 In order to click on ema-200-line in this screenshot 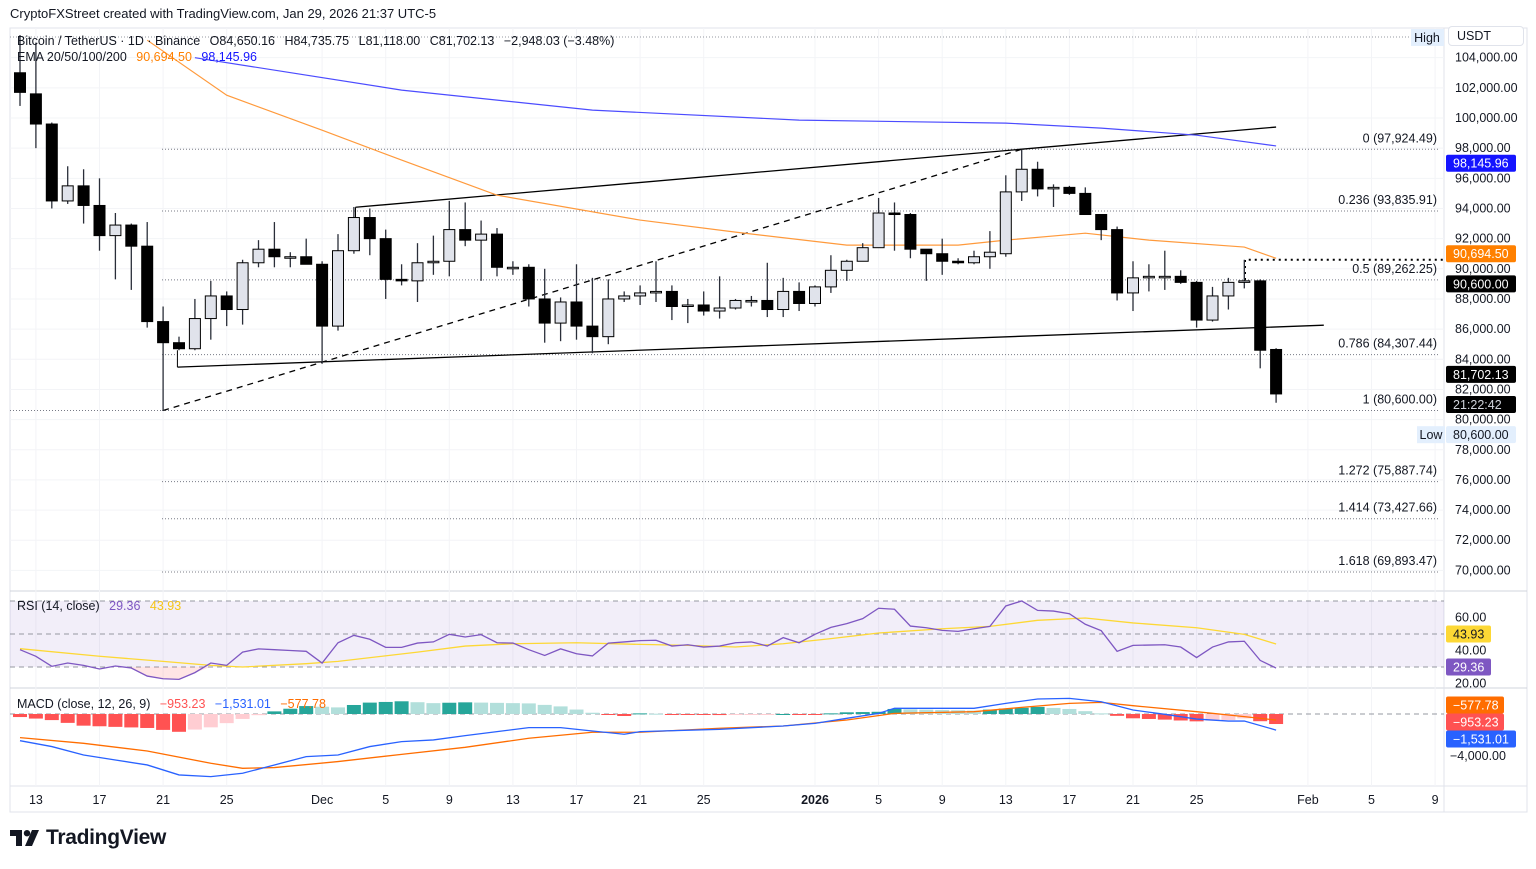, I will do `click(735, 102)`.